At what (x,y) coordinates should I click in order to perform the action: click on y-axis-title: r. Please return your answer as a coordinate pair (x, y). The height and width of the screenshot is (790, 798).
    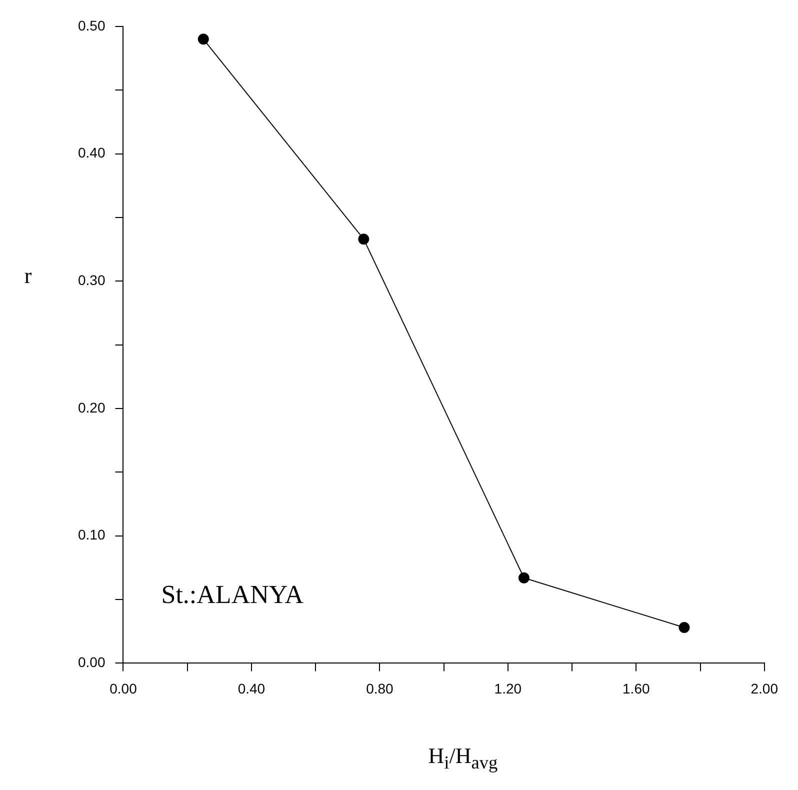
    Looking at the image, I should click on (28, 276).